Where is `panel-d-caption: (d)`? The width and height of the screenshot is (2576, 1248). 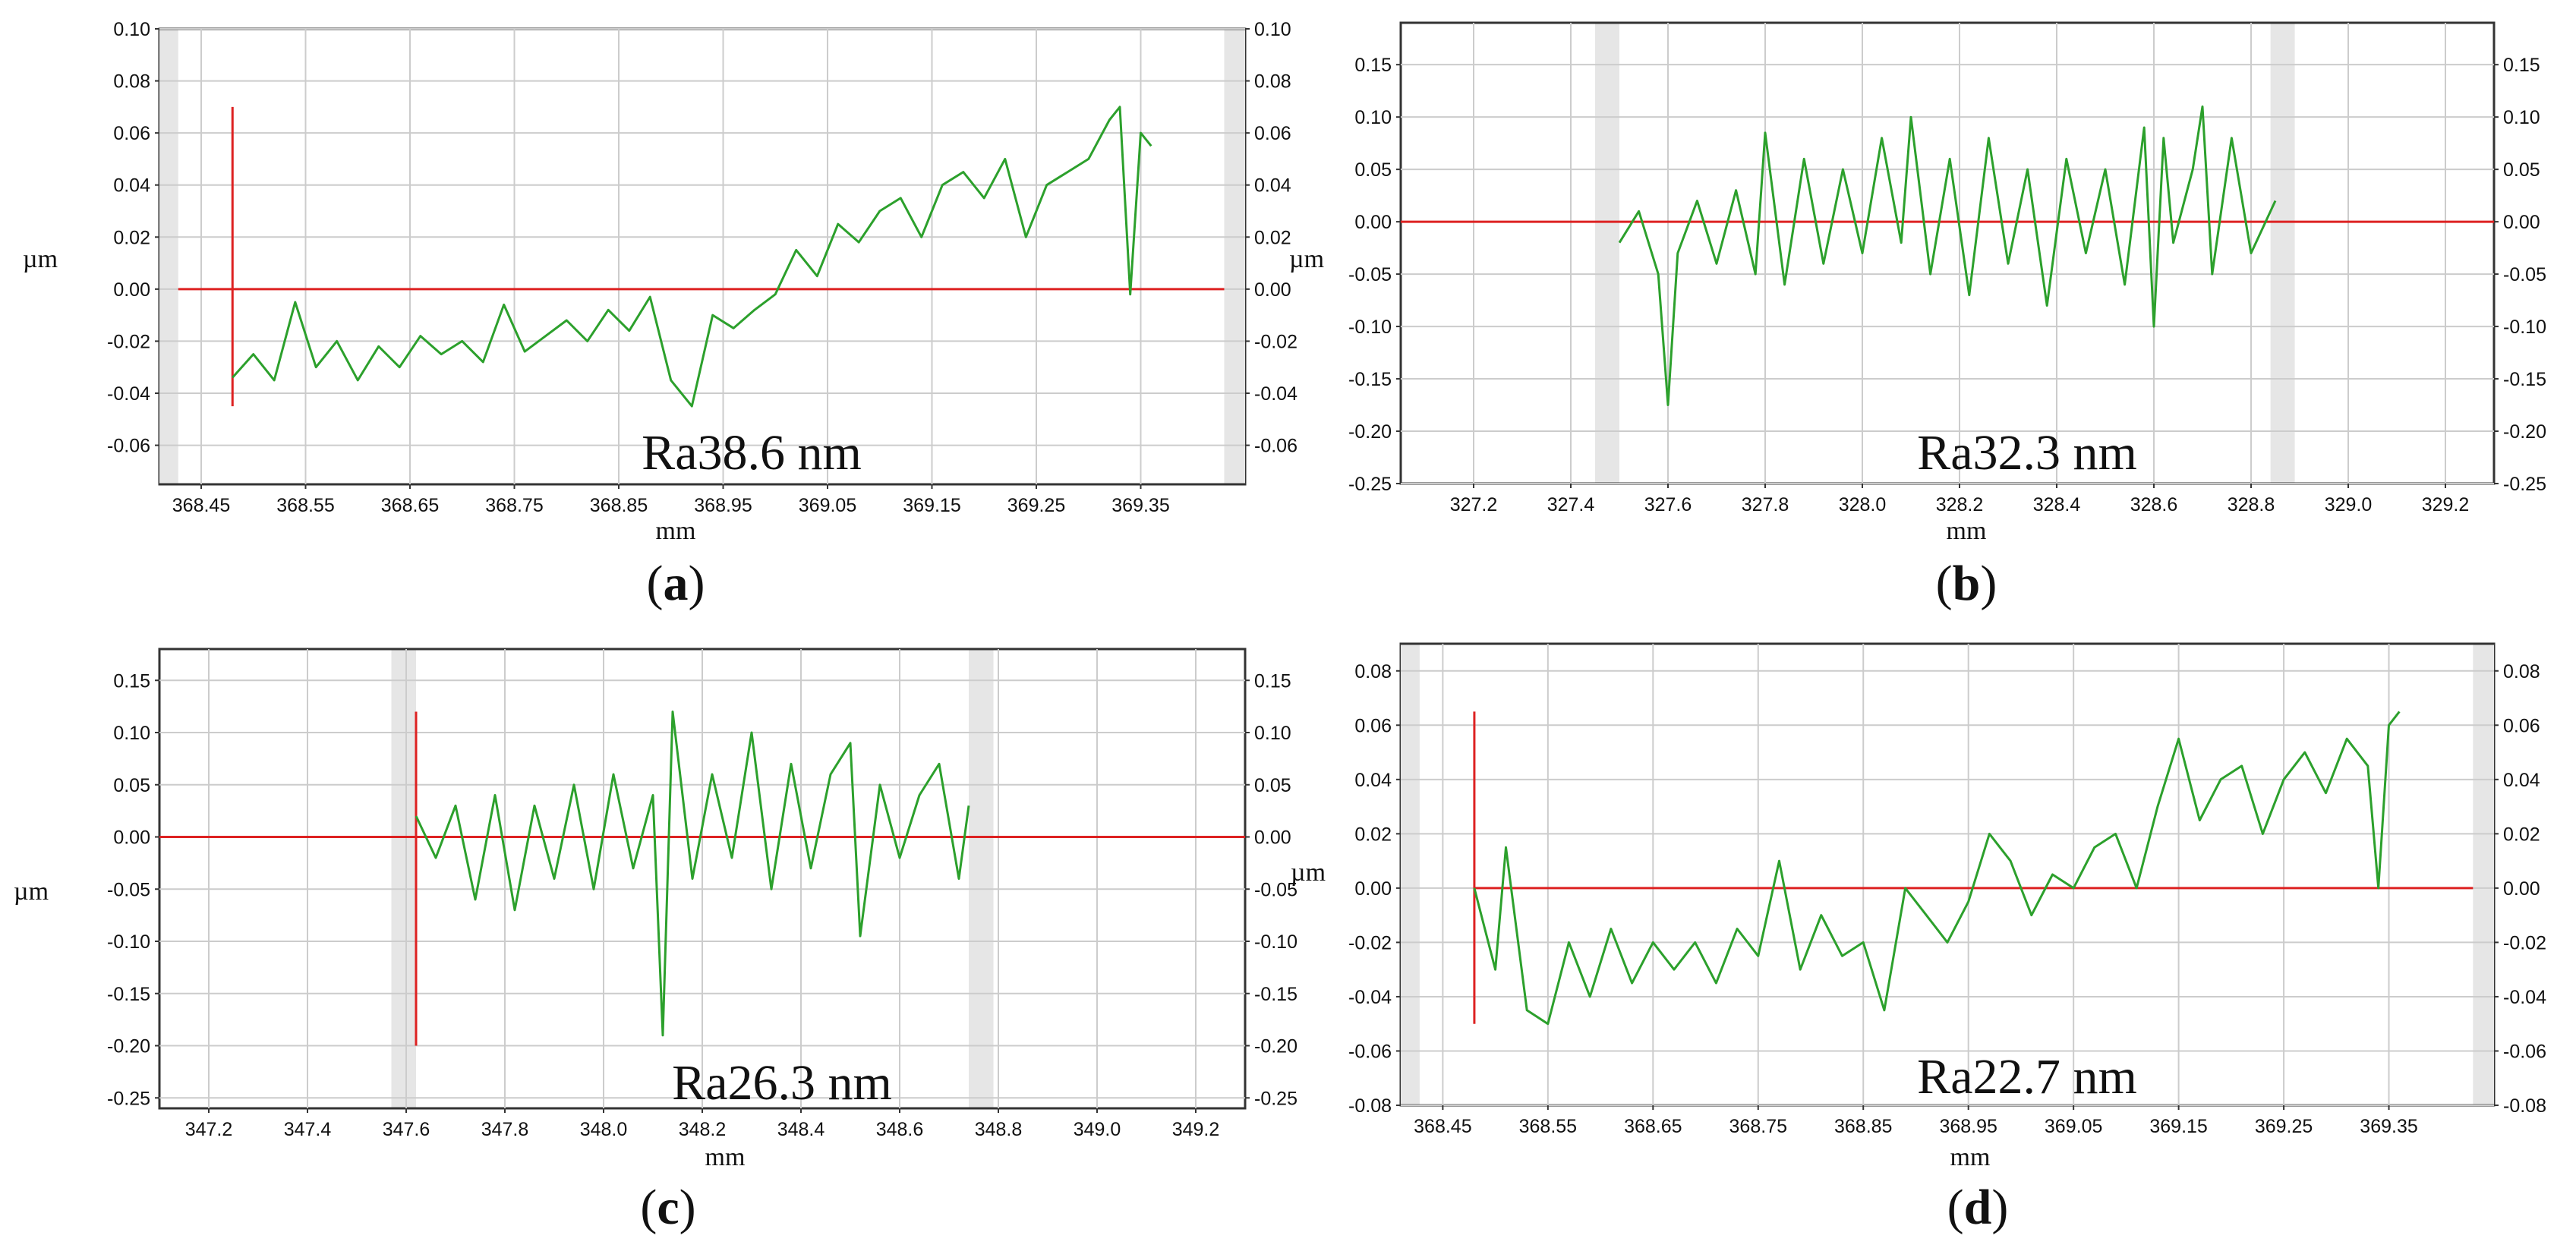
panel-d-caption: (d) is located at coordinates (1978, 1207).